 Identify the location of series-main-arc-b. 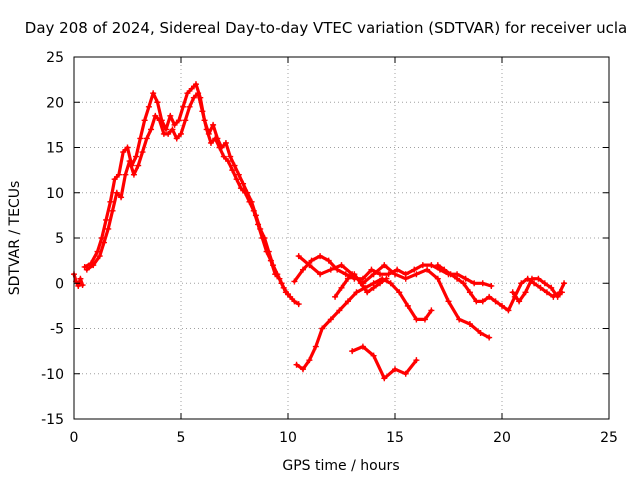
(187, 194).